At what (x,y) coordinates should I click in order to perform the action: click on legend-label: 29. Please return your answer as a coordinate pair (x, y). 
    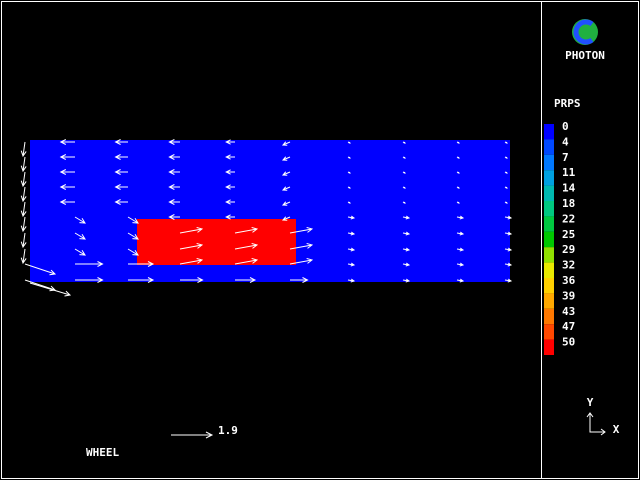
    Looking at the image, I should click on (568, 249).